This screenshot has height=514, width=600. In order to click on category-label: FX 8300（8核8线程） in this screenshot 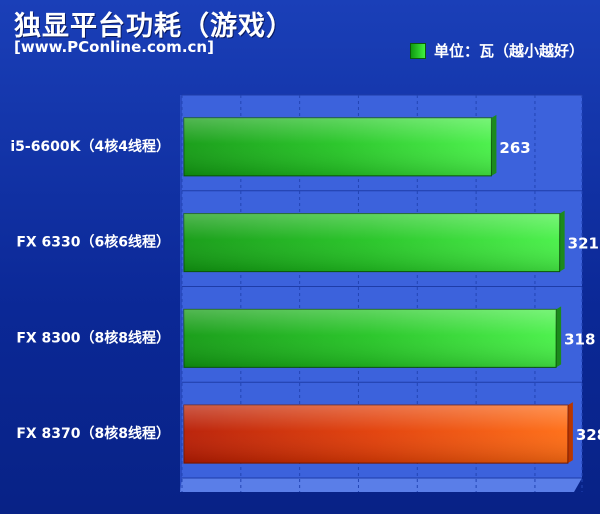, I will do `click(93, 337)`.